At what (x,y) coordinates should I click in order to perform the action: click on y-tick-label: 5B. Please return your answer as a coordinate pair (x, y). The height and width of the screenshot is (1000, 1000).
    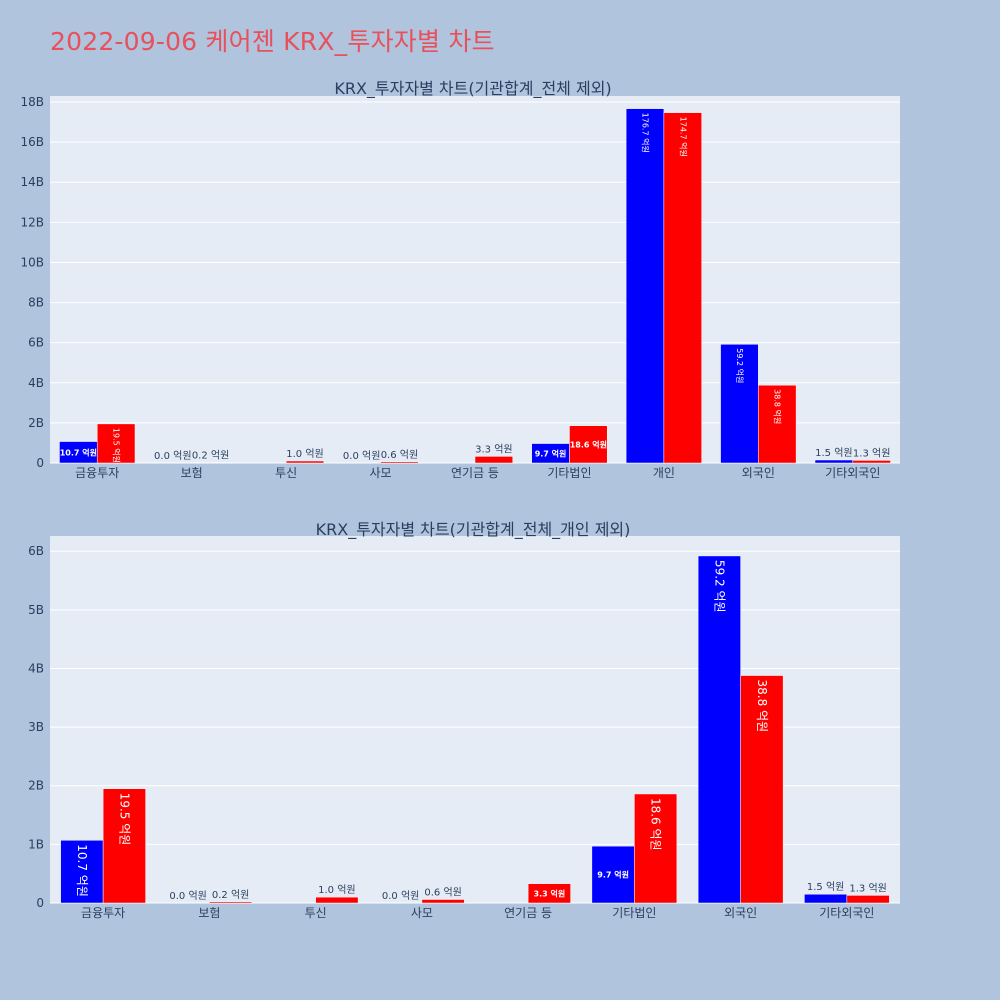
    Looking at the image, I should click on (36, 610).